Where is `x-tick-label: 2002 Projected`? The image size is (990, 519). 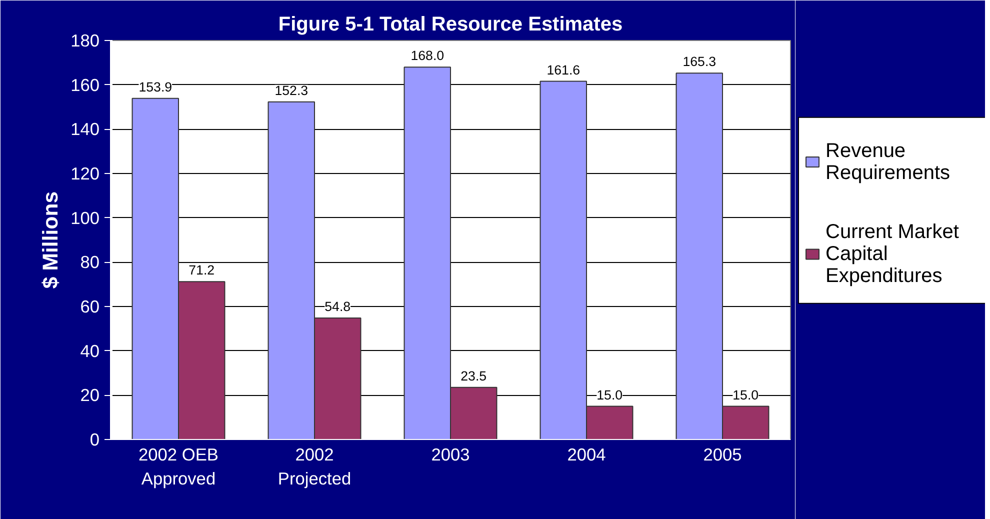
x-tick-label: 2002 Projected is located at coordinates (315, 466).